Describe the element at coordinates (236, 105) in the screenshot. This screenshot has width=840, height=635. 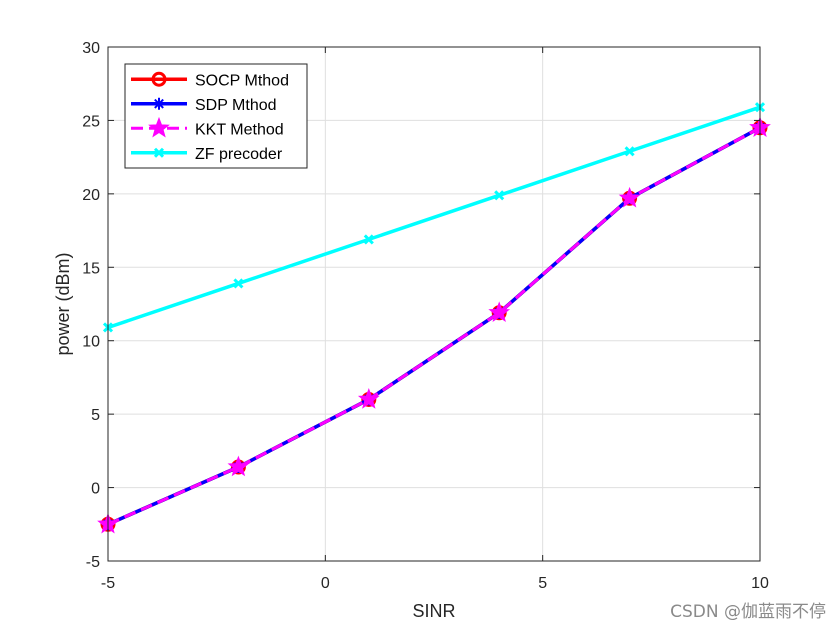
I see `legend-label: SDP Mthod` at that location.